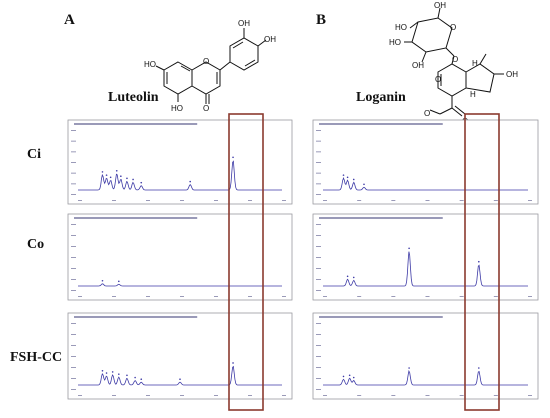  I want to click on luteolin-oh-top: OH, so click(244, 23).